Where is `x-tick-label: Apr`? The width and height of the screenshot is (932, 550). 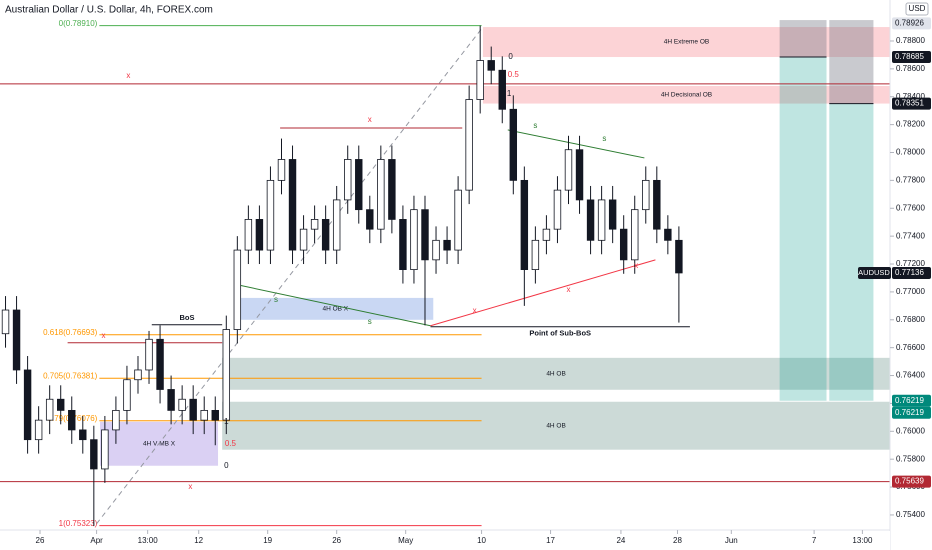 x-tick-label: Apr is located at coordinates (96, 540).